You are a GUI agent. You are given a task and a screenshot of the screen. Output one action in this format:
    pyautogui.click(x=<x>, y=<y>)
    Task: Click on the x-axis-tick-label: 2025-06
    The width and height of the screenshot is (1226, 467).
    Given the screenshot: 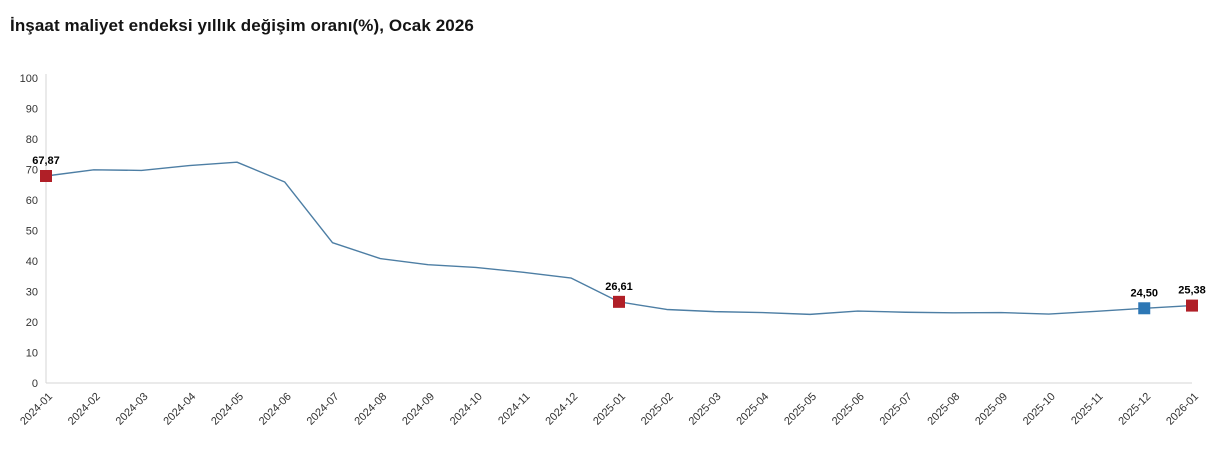 What is the action you would take?
    pyautogui.click(x=848, y=409)
    